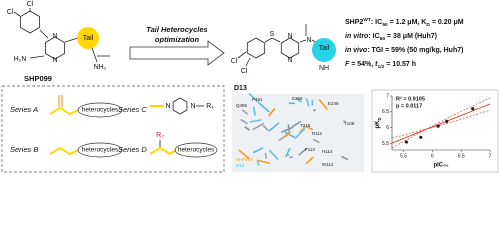 The width and height of the screenshot is (500, 240). Describe the element at coordinates (387, 96) in the screenshot. I see `y-tick-label: 7` at that location.